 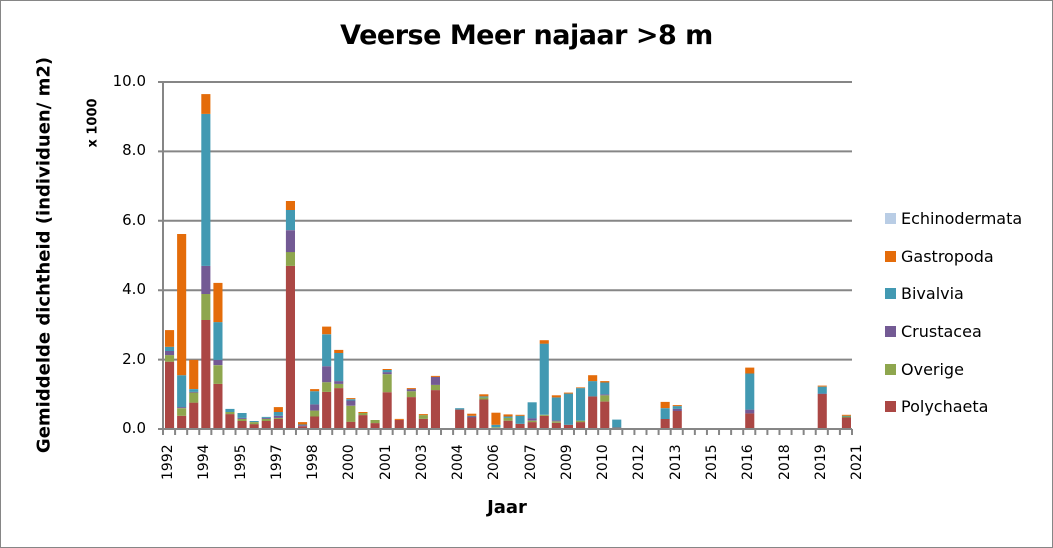 I want to click on y-tick-label: 0.0, so click(x=134, y=428).